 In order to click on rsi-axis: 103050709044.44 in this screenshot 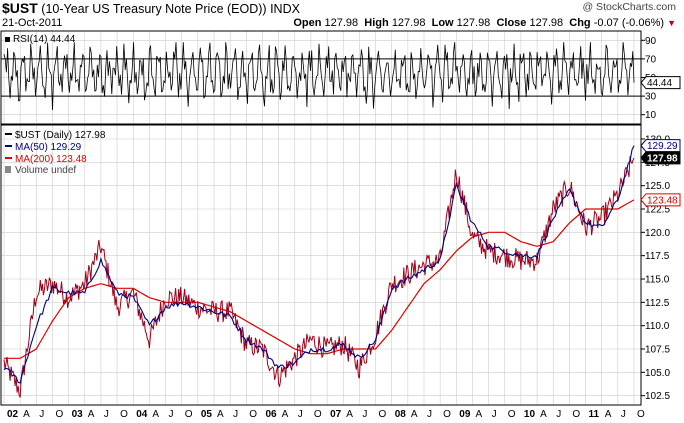, I will do `click(660, 78)`.